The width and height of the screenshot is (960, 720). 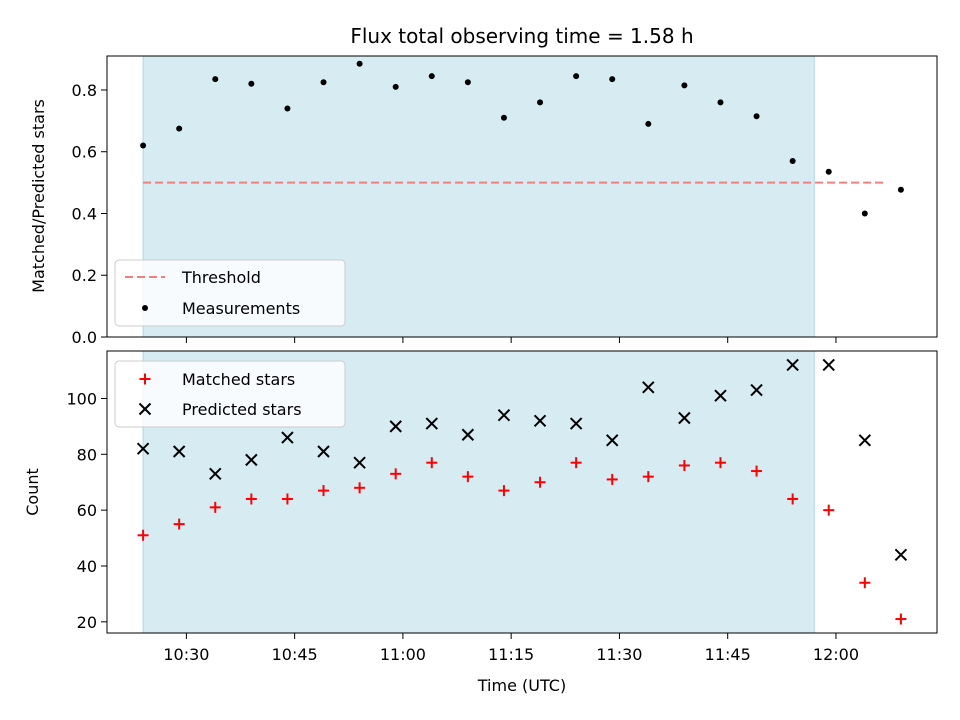 What do you see at coordinates (32, 492) in the screenshot?
I see `count-y-axis-label: Count` at bounding box center [32, 492].